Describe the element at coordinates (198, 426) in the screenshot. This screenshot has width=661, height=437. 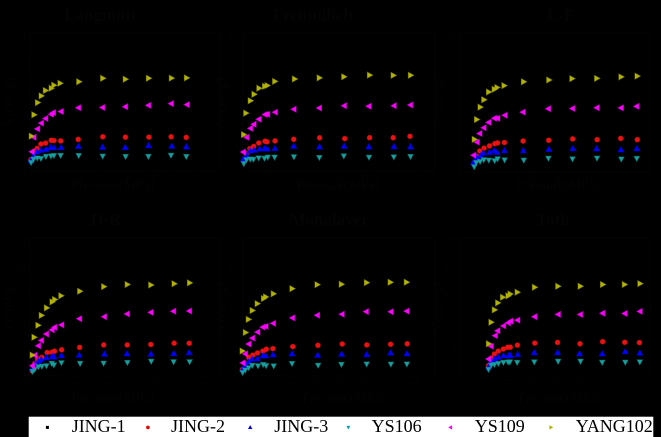
I see `svg-text: JING-2` at that location.